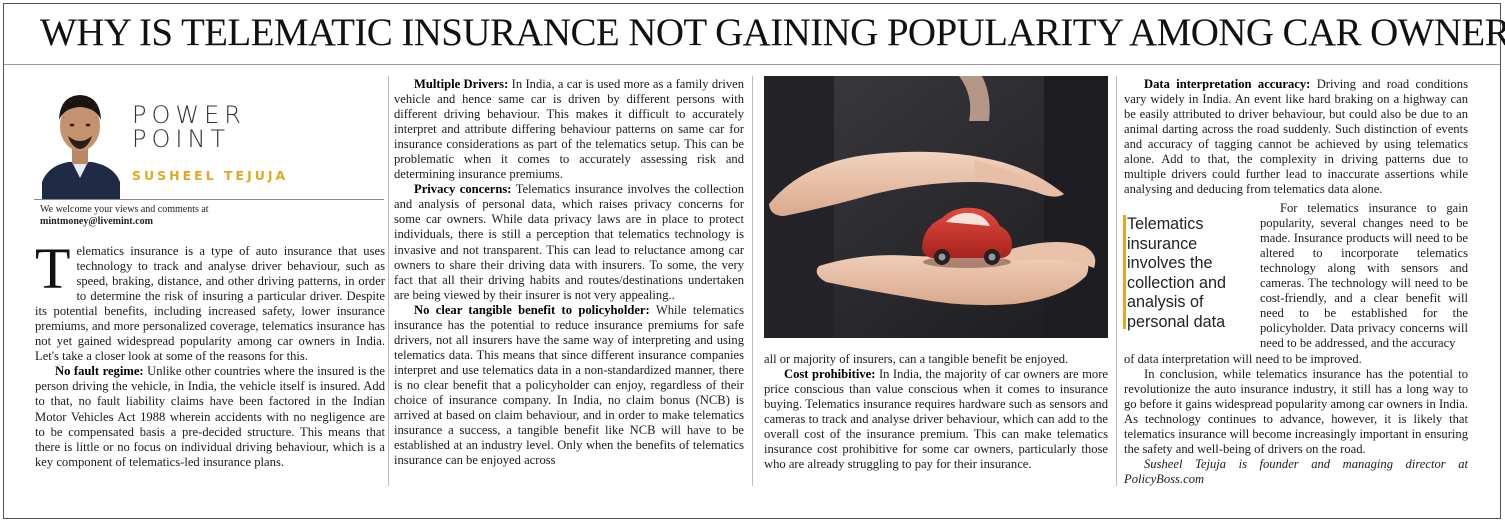  What do you see at coordinates (461, 84) in the screenshot?
I see `subhead-multiple-drivers: Multiple Drivers:` at bounding box center [461, 84].